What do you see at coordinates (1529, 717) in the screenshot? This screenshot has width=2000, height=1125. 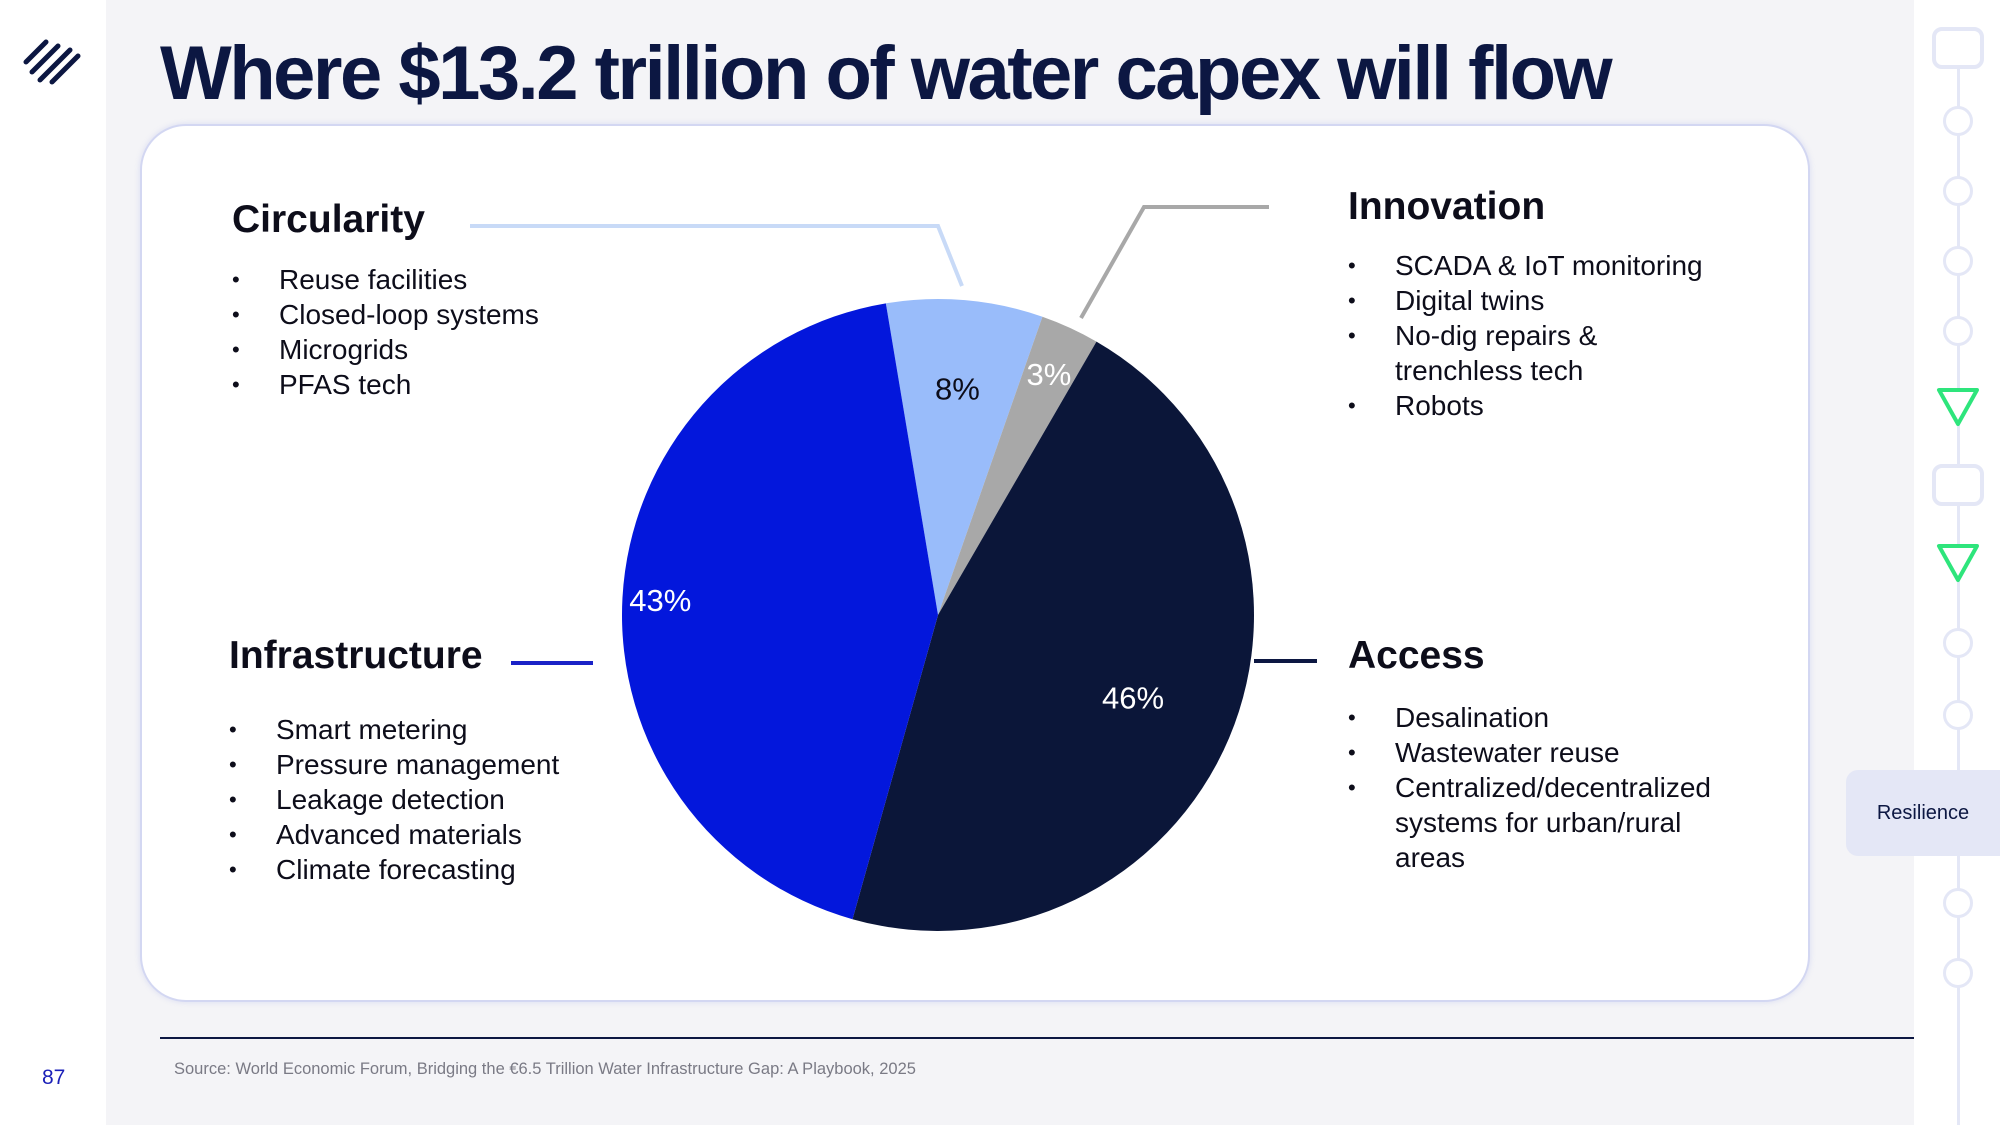 I see `list-item: Desalination` at bounding box center [1529, 717].